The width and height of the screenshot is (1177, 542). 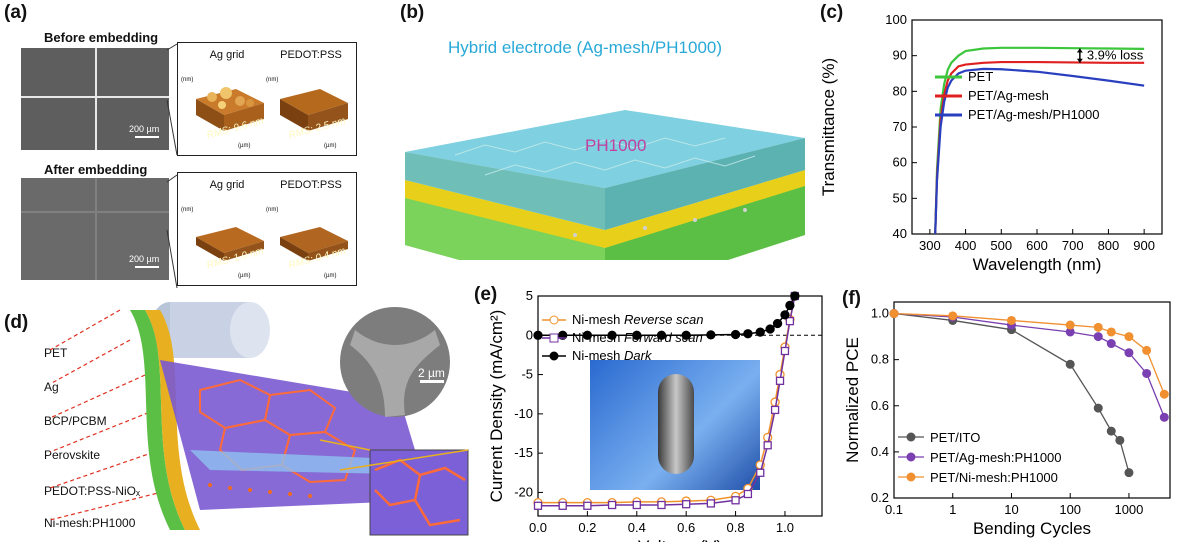 What do you see at coordinates (523, 491) in the screenshot?
I see `y-tick-label: -20` at bounding box center [523, 491].